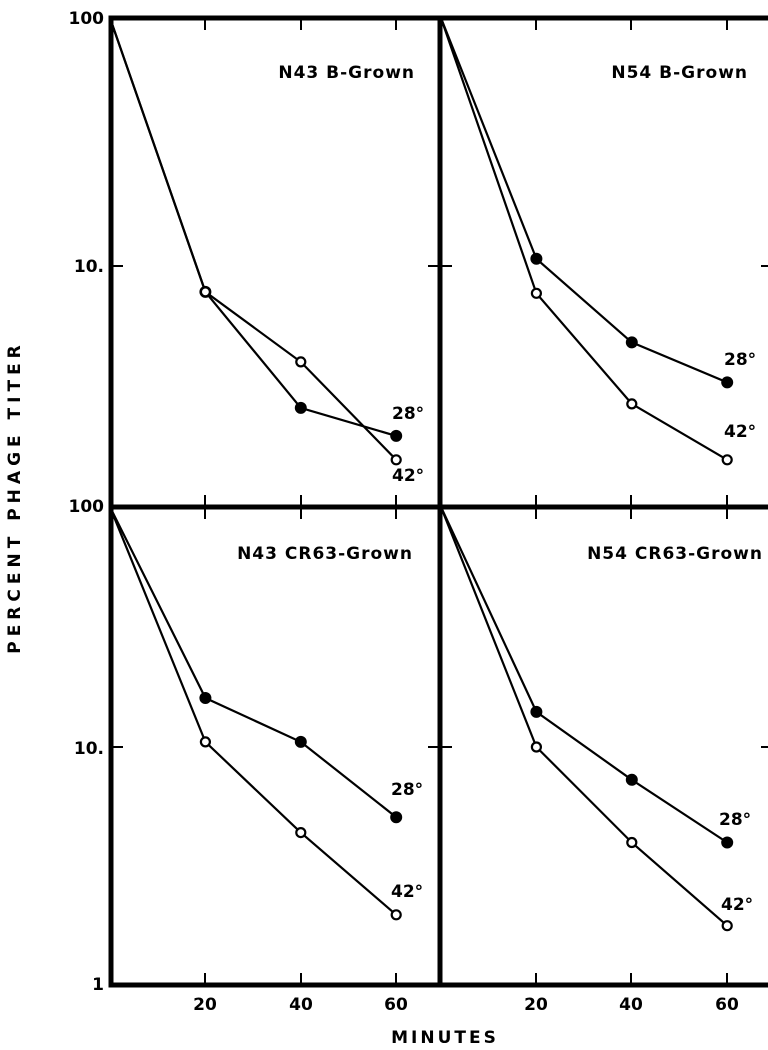  Describe the element at coordinates (396, 1005) in the screenshot. I see `x-tick-label-left-60: 60` at that location.